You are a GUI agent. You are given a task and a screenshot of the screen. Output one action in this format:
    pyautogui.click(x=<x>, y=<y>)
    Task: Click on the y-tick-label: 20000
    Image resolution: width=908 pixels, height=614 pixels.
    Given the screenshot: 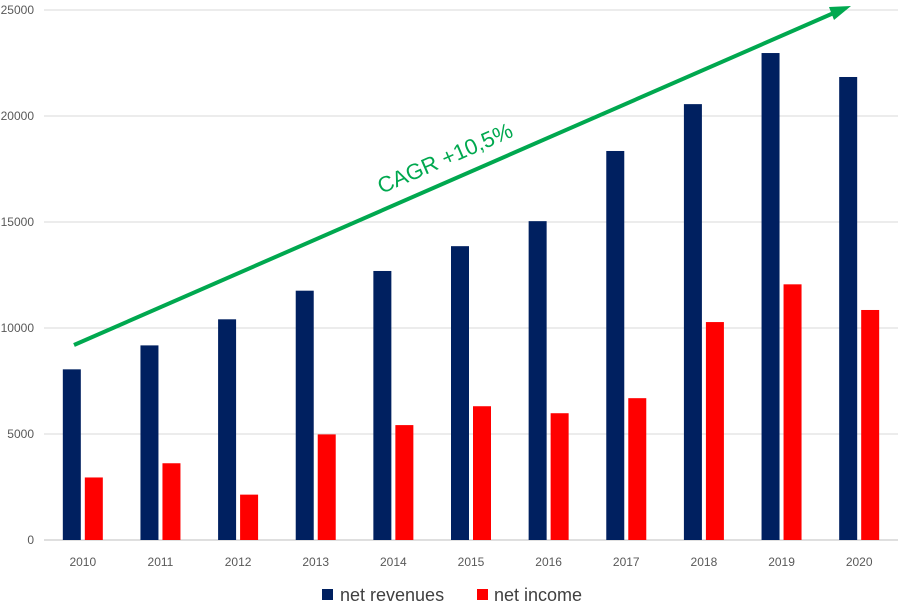 What is the action you would take?
    pyautogui.click(x=18, y=116)
    